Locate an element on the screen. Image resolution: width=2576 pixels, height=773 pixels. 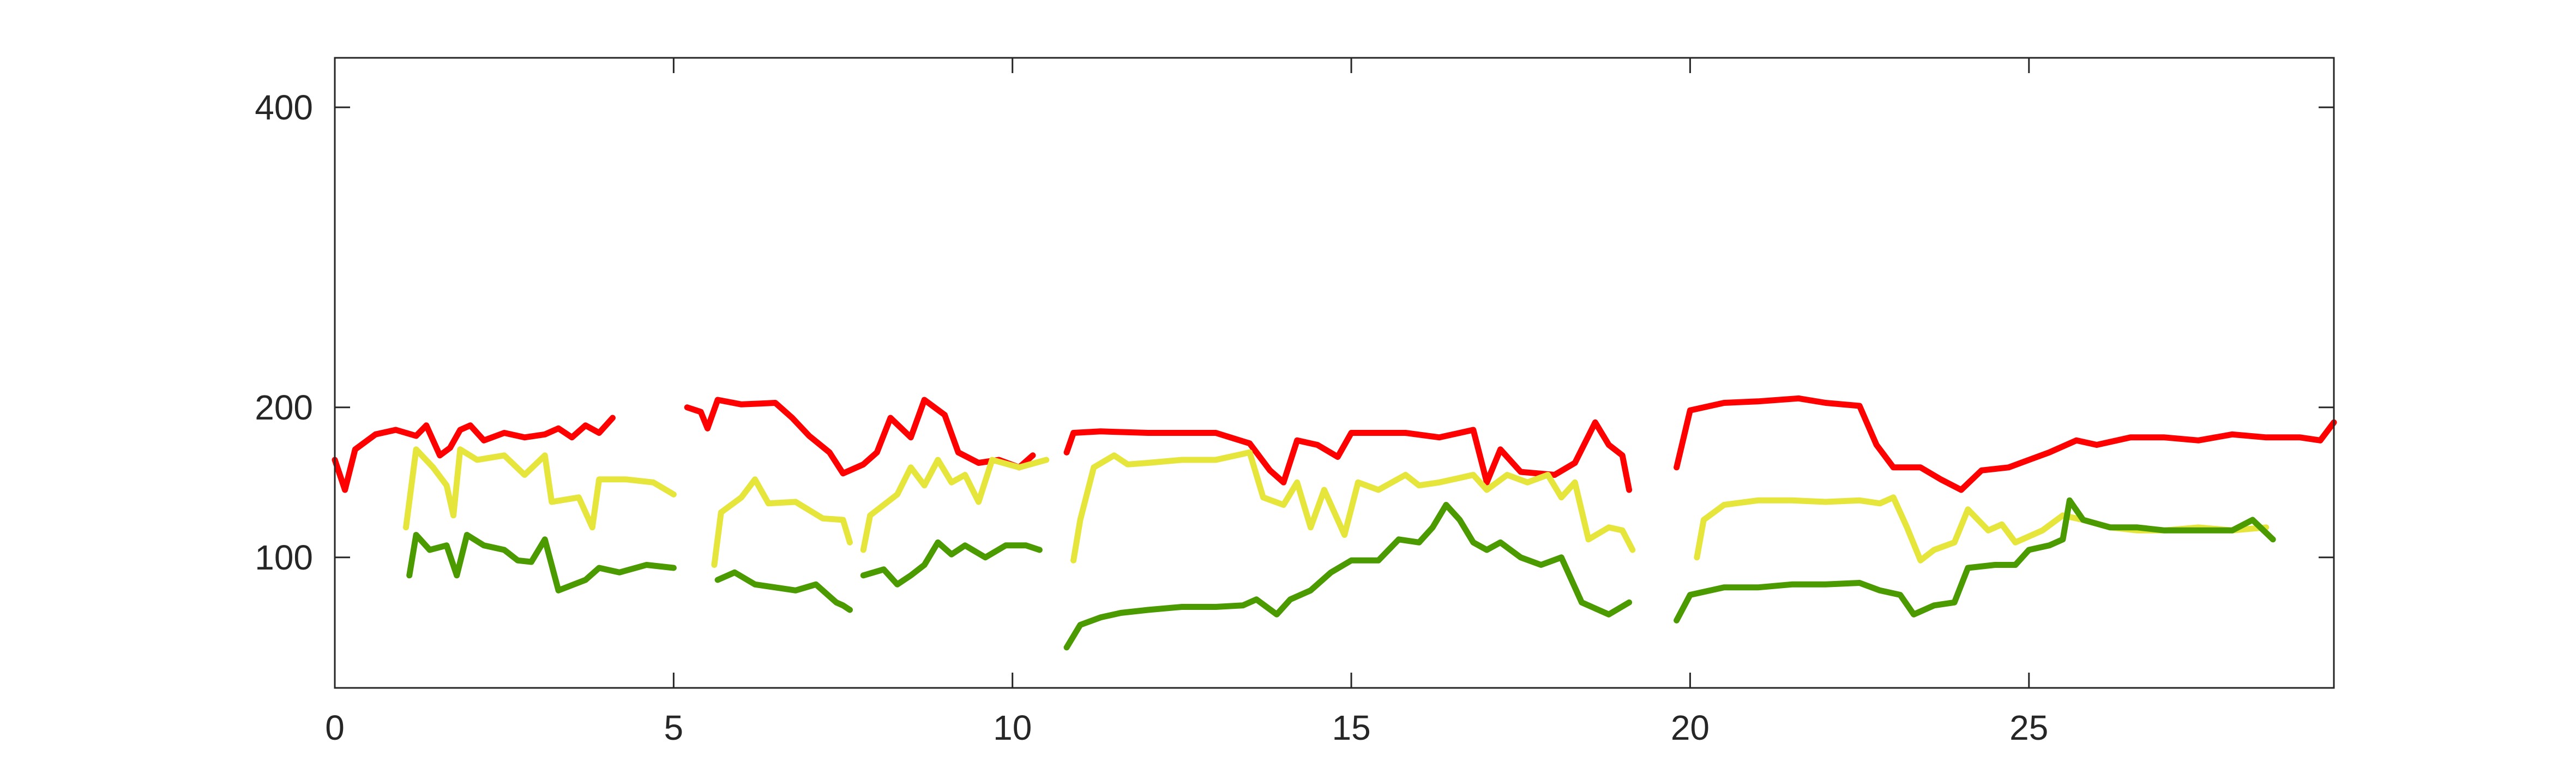
y-tick-label: 100 is located at coordinates (284, 557).